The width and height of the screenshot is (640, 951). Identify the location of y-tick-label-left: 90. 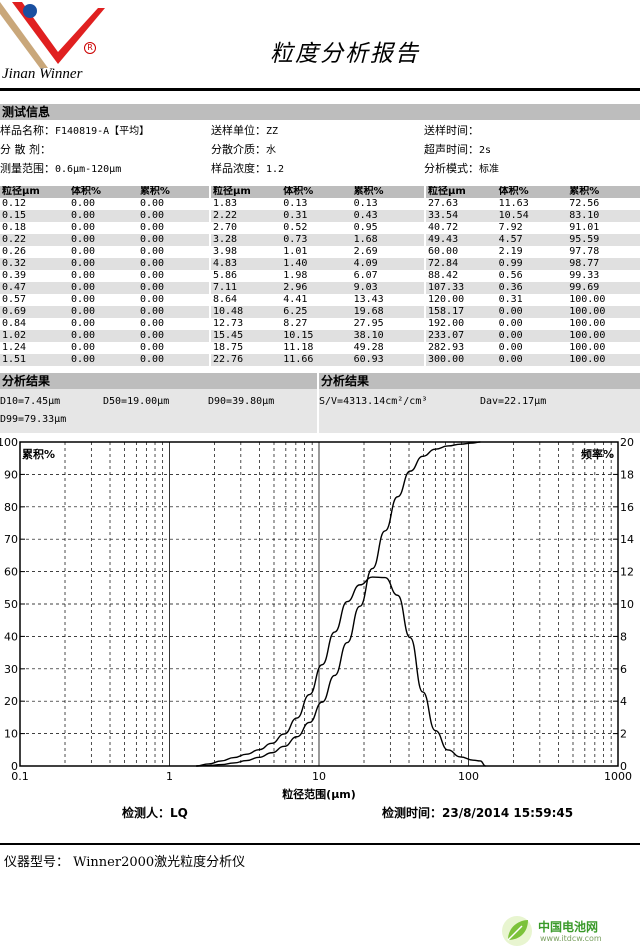
(11, 474).